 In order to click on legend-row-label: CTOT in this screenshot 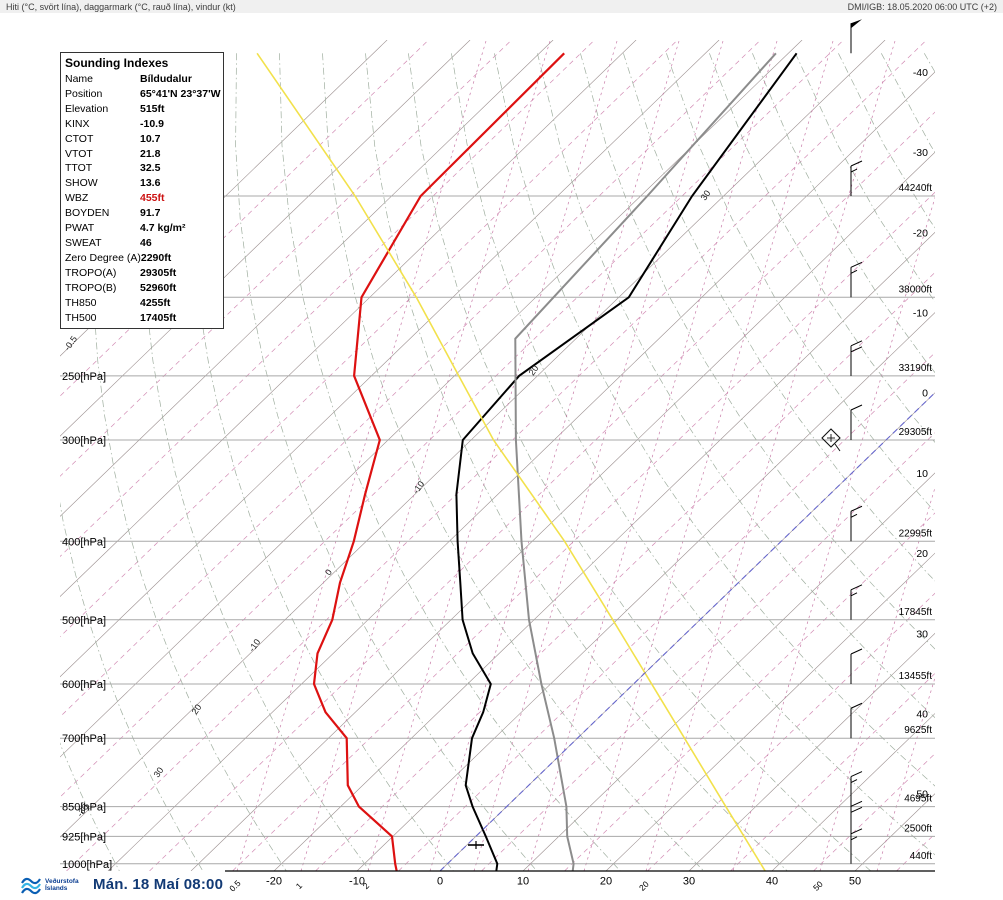, I will do `click(79, 138)`.